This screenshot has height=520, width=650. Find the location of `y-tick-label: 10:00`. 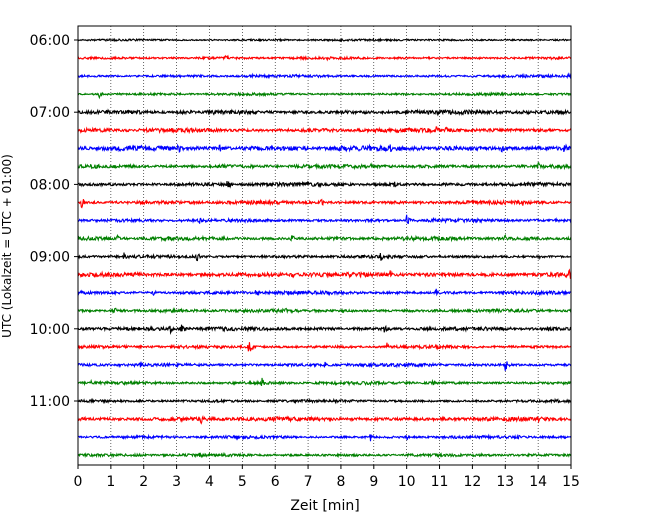

y-tick-label: 10:00 is located at coordinates (50, 330).